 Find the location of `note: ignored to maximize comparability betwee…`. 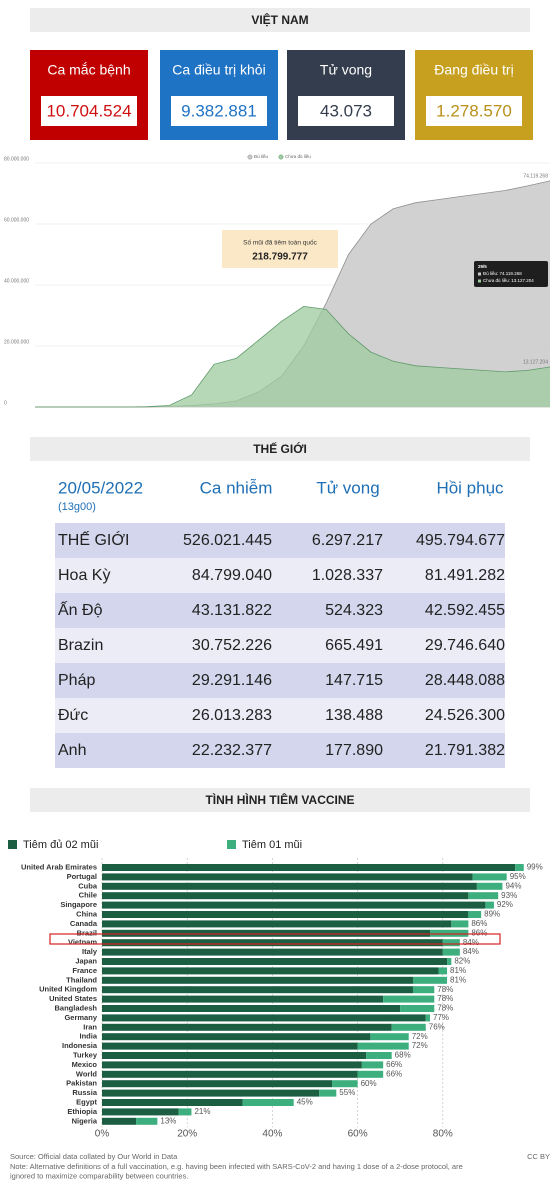

note: ignored to maximize comparability betwee… is located at coordinates (99, 1175).